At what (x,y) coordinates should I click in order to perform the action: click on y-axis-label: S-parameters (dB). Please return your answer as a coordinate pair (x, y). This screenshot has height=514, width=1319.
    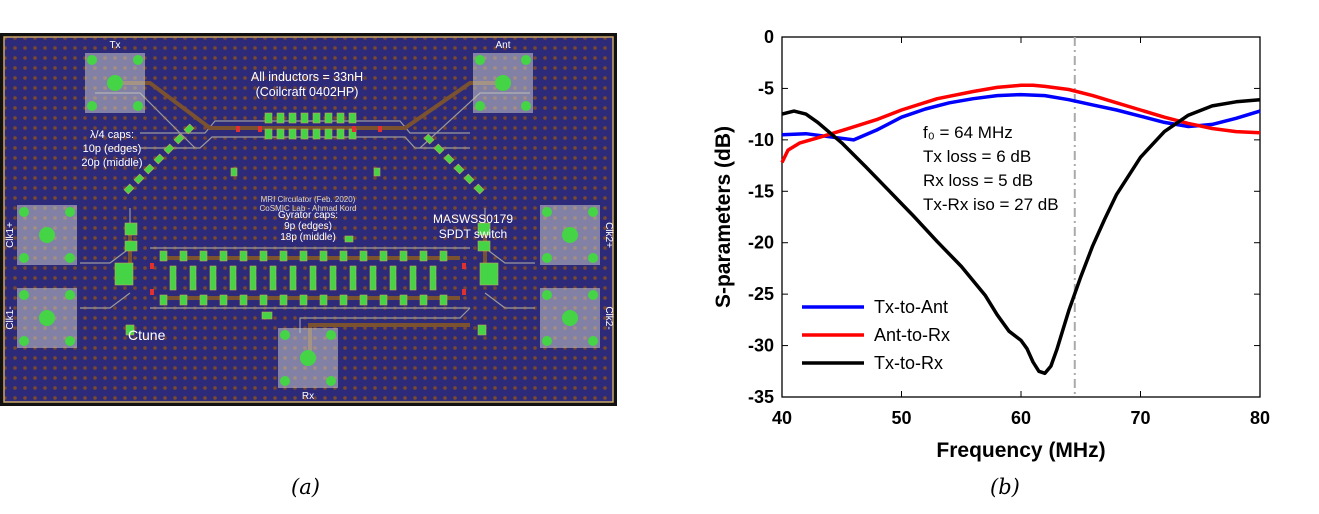
    Looking at the image, I should click on (723, 217).